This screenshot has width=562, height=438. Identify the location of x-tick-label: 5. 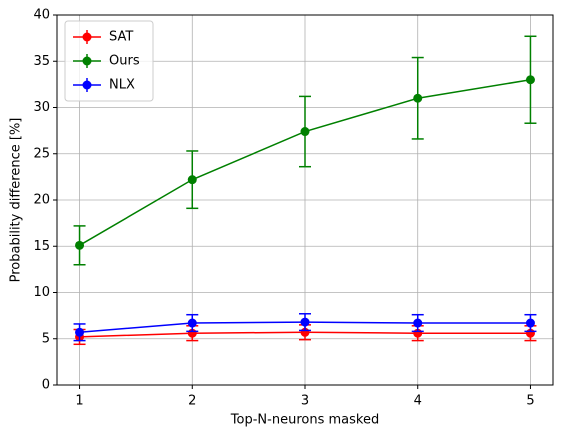
(530, 401).